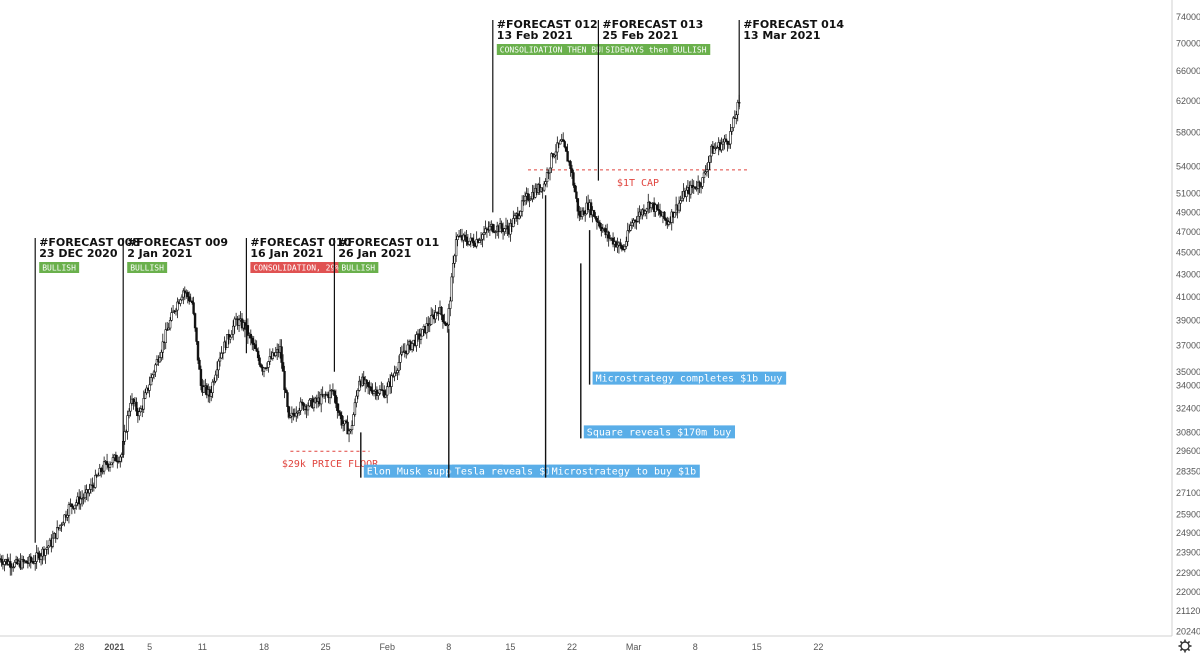 This screenshot has height=654, width=1200. I want to click on price-level-label: $1T CAP, so click(638, 183).